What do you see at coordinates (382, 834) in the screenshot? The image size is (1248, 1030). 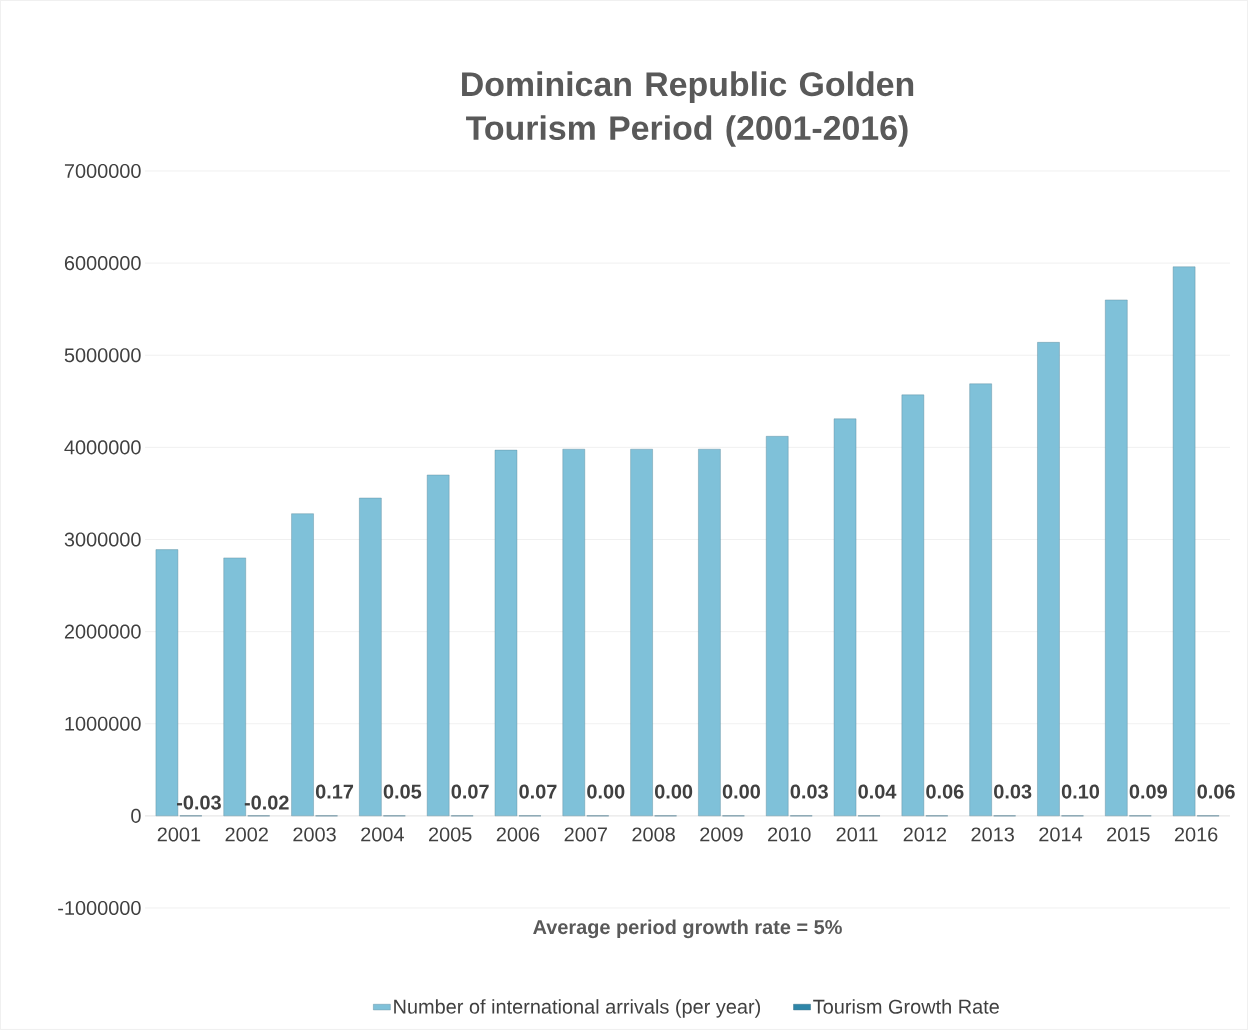 I see `x-tick-label: 2004` at bounding box center [382, 834].